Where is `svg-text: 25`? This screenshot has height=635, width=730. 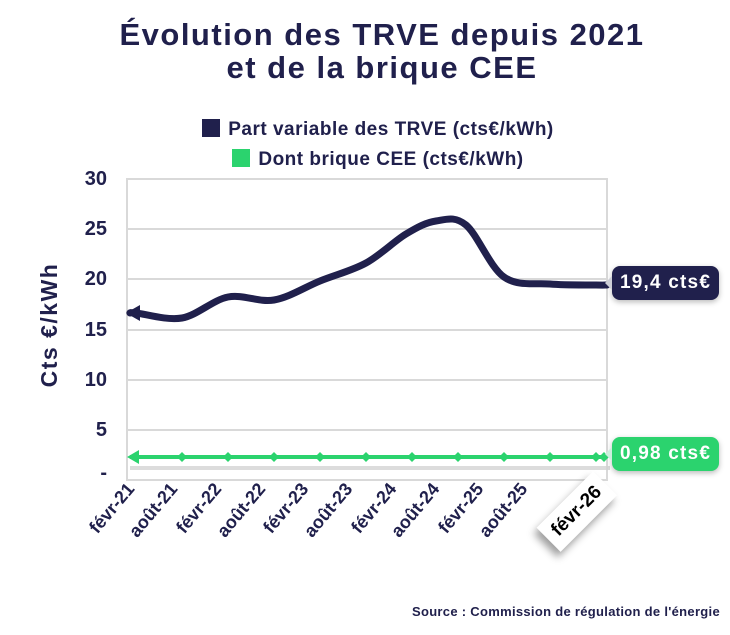 svg-text: 25 is located at coordinates (96, 229).